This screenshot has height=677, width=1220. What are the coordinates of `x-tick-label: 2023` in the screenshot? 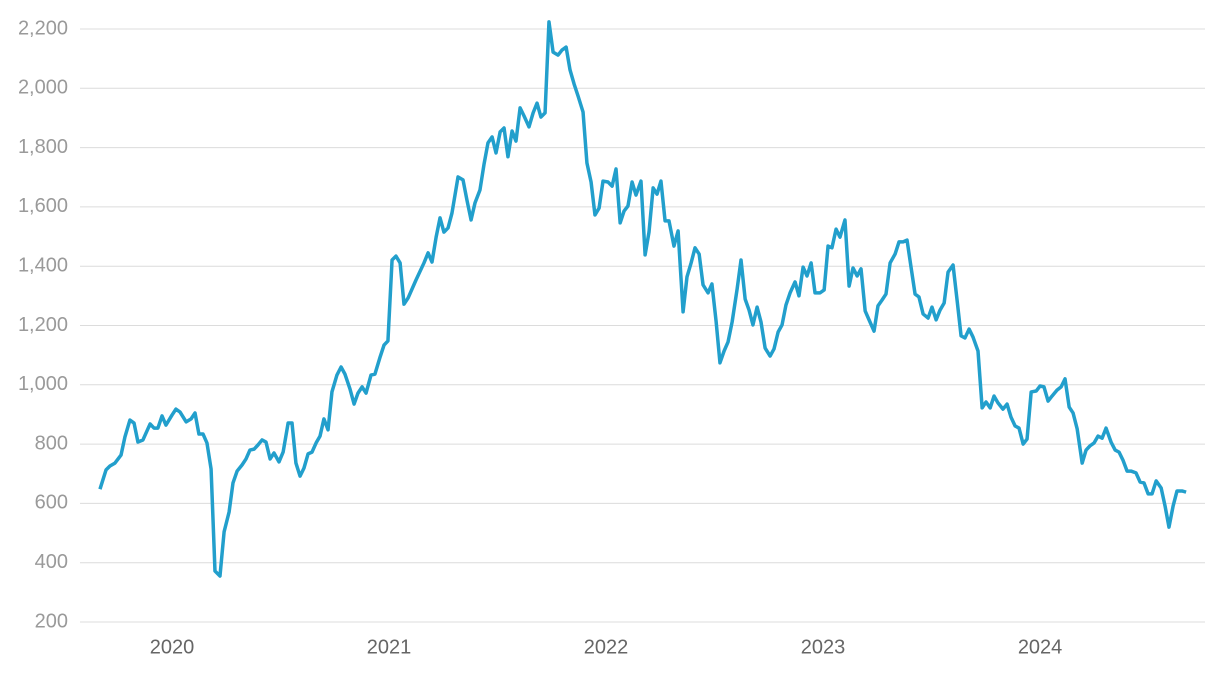 It's located at (823, 647).